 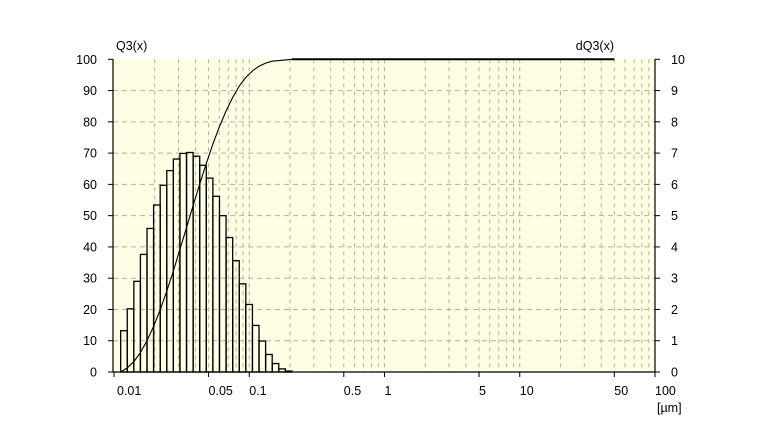 What do you see at coordinates (90, 216) in the screenshot?
I see `left-tick-label: 50` at bounding box center [90, 216].